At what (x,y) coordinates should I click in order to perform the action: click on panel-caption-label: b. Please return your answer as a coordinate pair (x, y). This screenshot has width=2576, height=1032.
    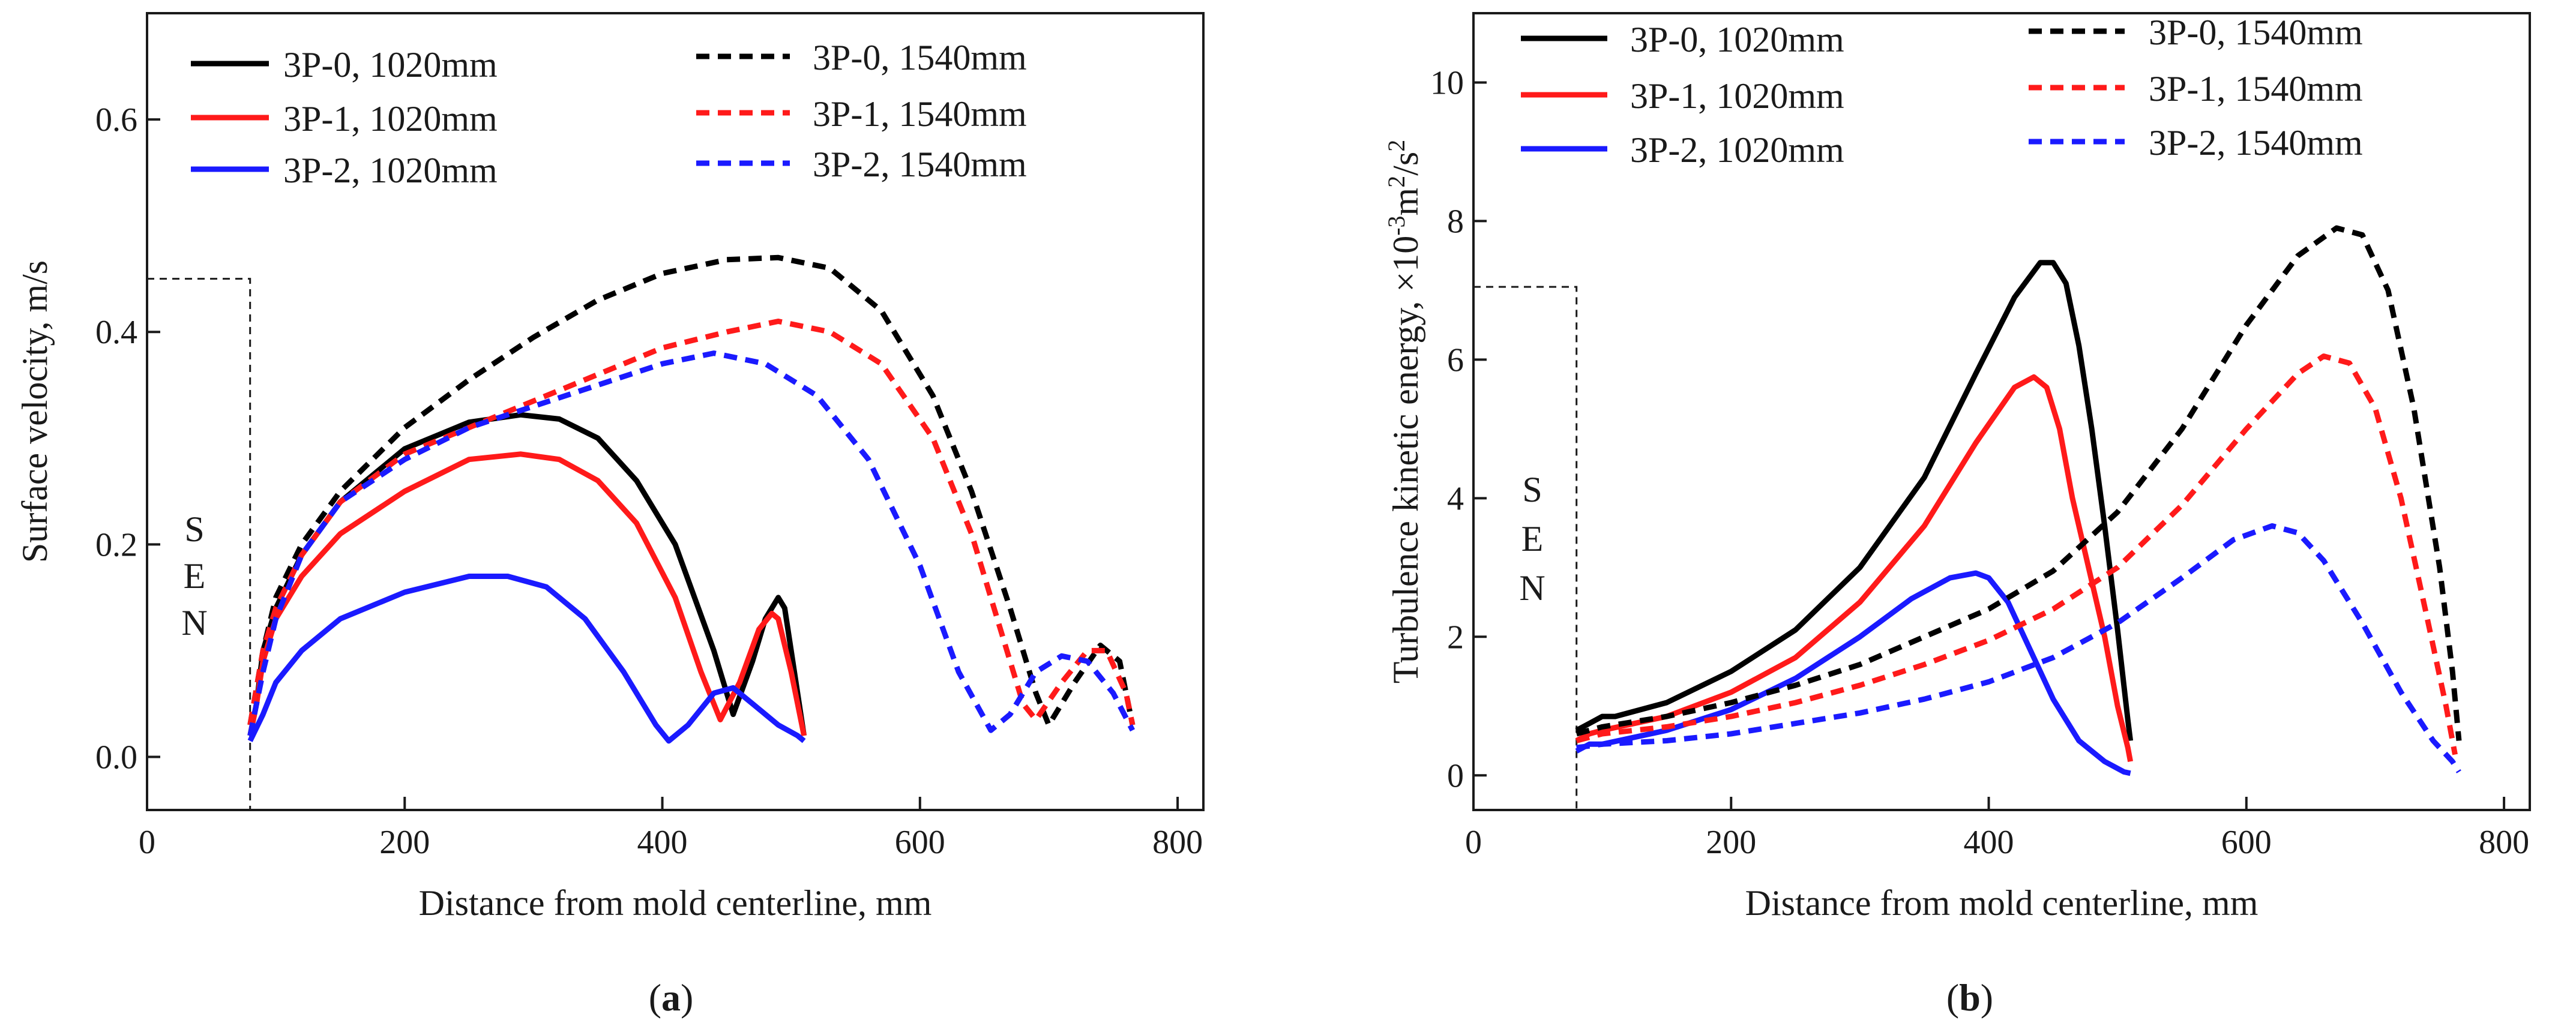
    Looking at the image, I should click on (1970, 997).